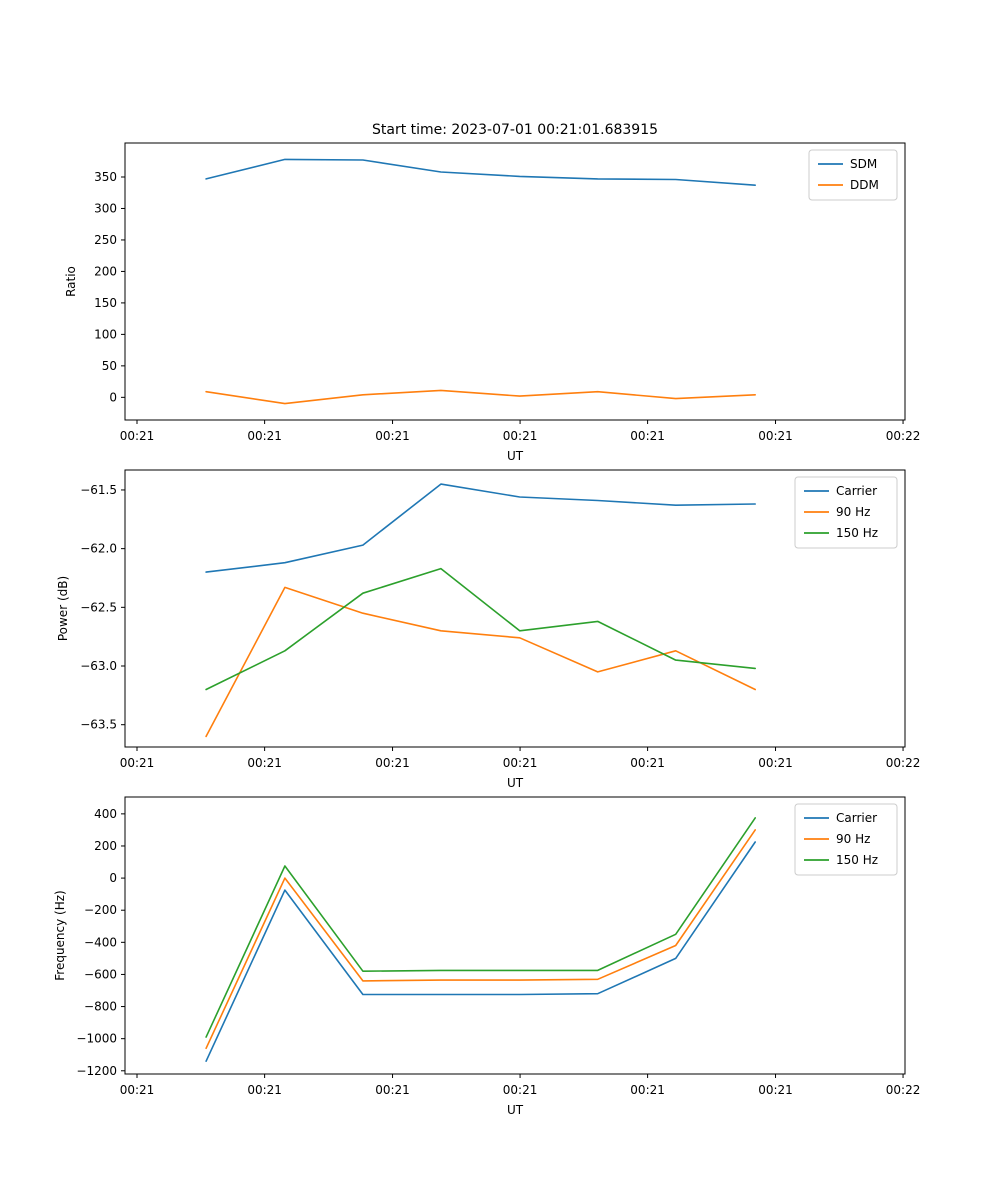  I want to click on legend-label-ddm: DDM, so click(864, 185).